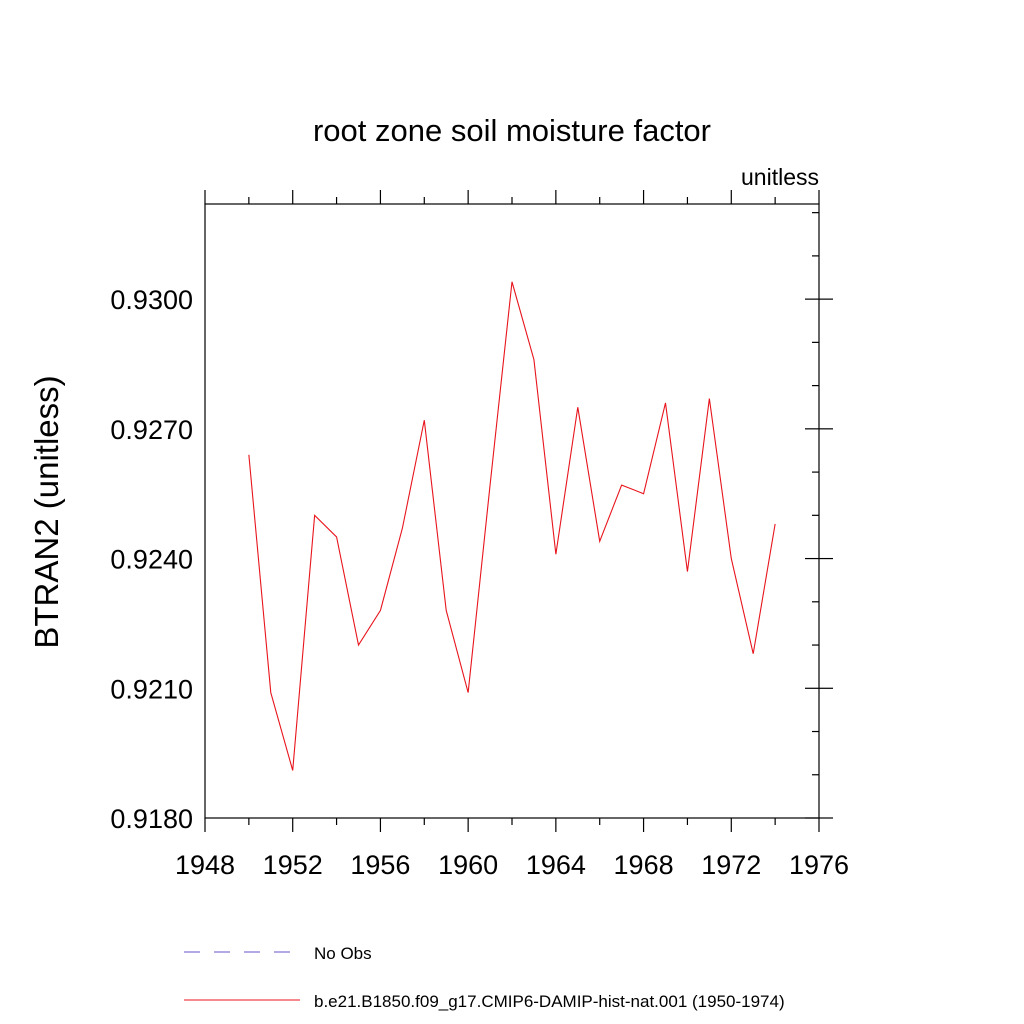 This screenshot has width=1024, height=1024. What do you see at coordinates (343, 953) in the screenshot?
I see `legend-label: No Obs` at bounding box center [343, 953].